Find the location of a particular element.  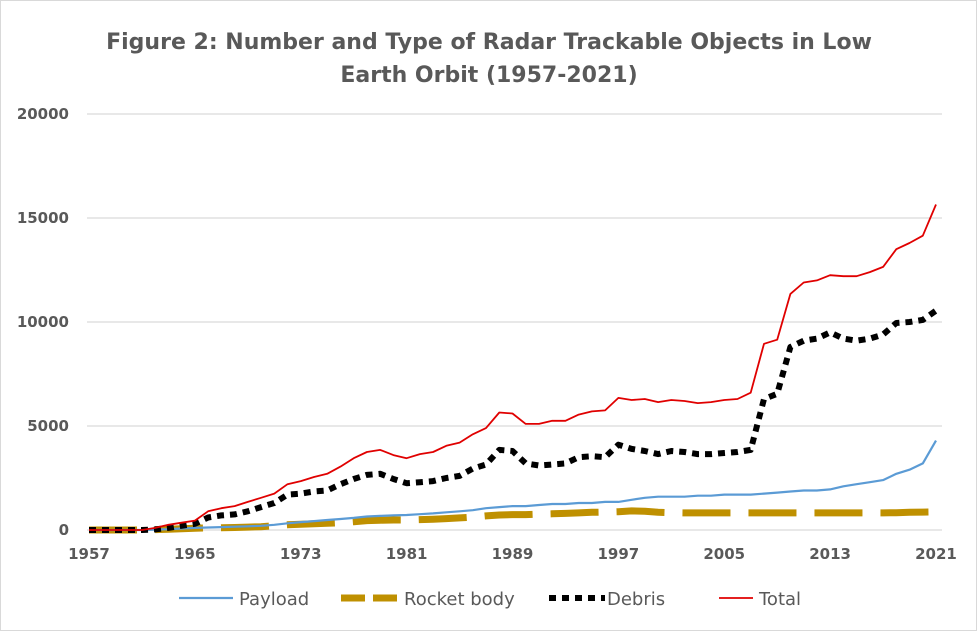

chart-title-line-2: Earth Orbit (1957-2021) is located at coordinates (488, 75).